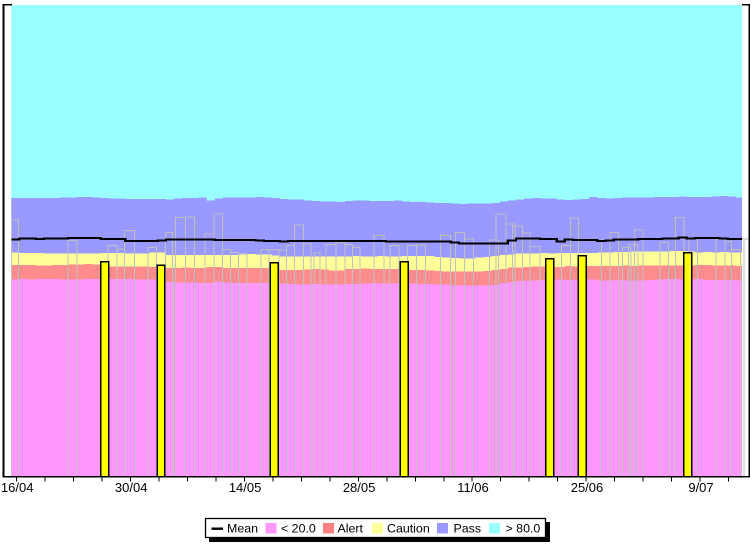 The image size is (753, 559). I want to click on svg-text: Pass, so click(468, 529).